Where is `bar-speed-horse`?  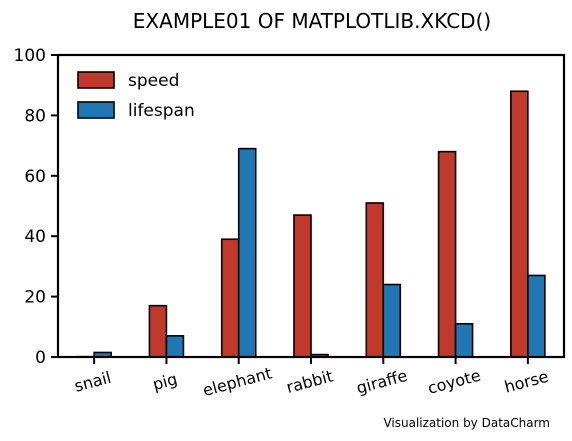
bar-speed-horse is located at coordinates (519, 224).